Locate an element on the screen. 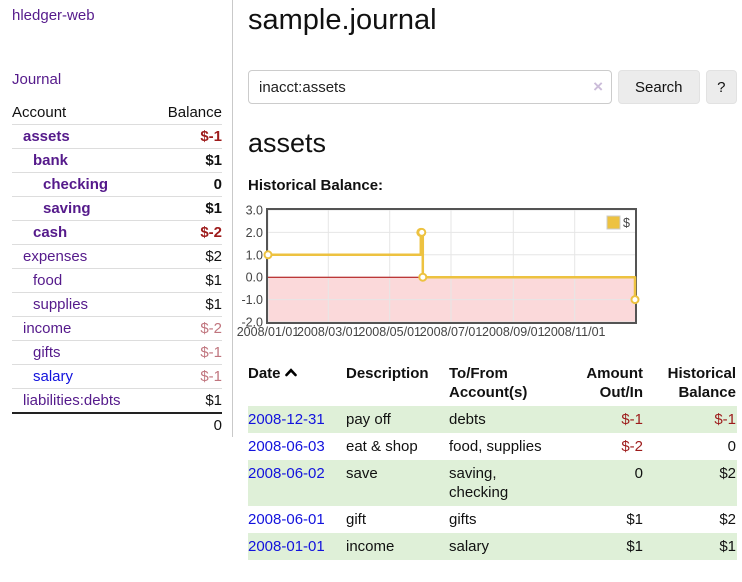 The image size is (742, 582). transaction-accounts: gifts is located at coordinates (463, 519).